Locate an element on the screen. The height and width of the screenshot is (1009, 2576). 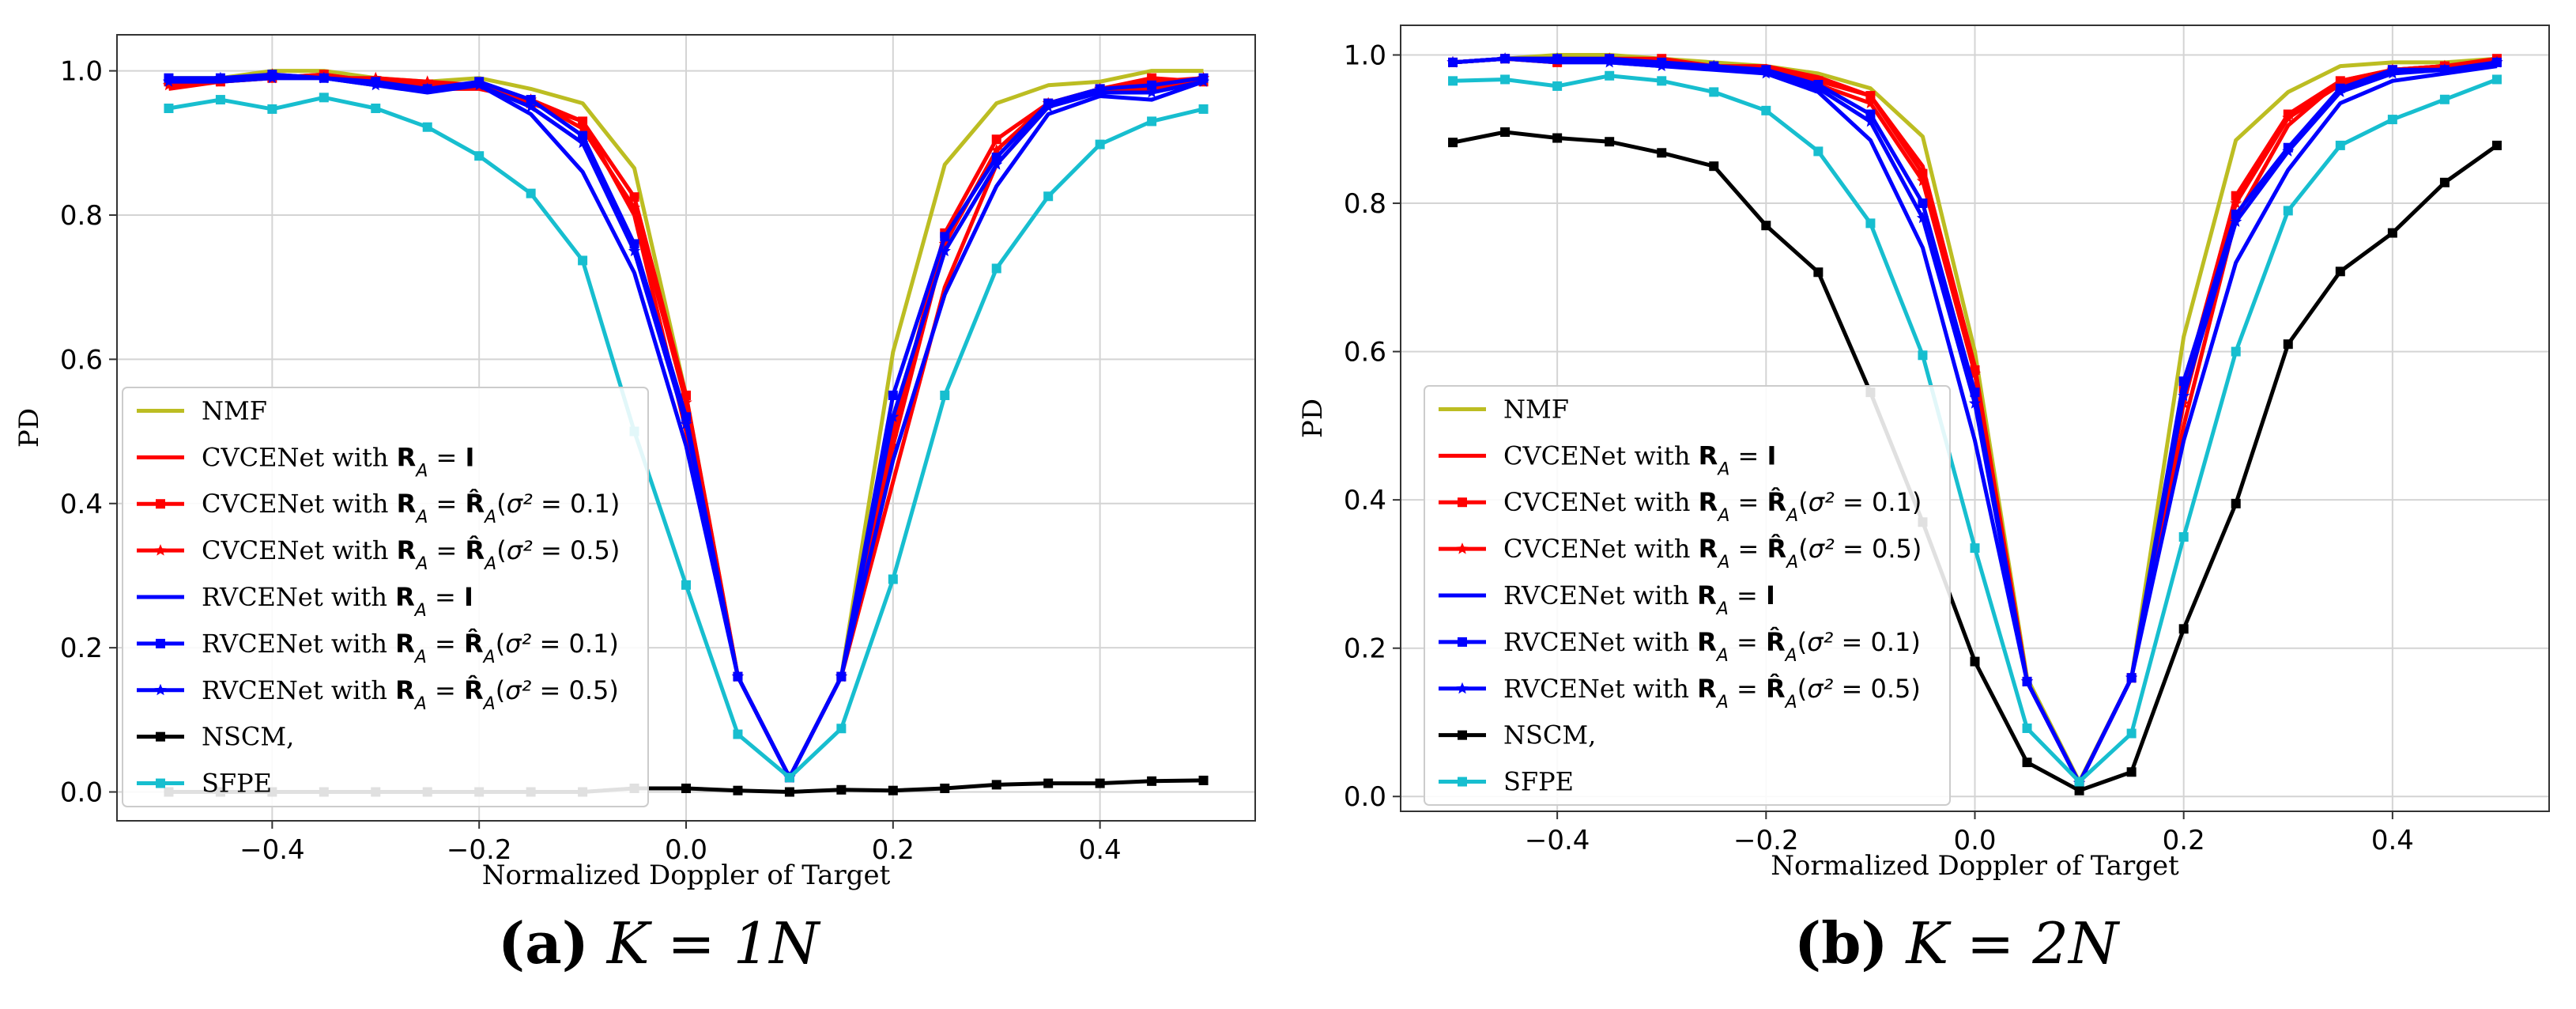
legend-item: RVCENet with RA = R̂A(σ² = 0.5) is located at coordinates (378, 694).